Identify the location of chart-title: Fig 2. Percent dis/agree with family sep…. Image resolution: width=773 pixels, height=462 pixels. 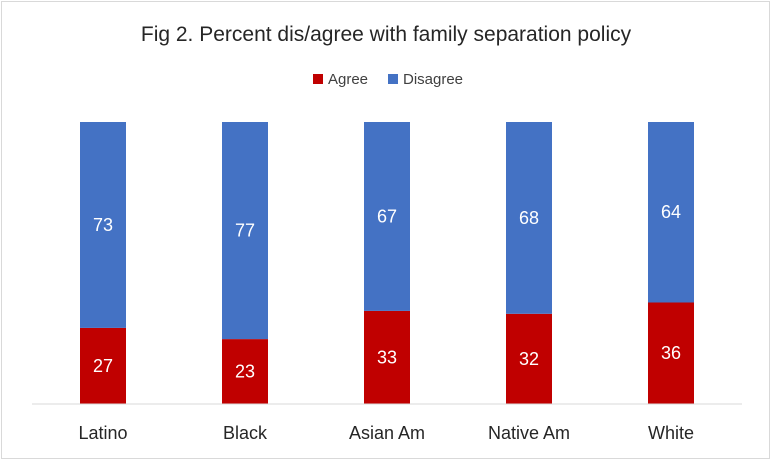
(386, 34).